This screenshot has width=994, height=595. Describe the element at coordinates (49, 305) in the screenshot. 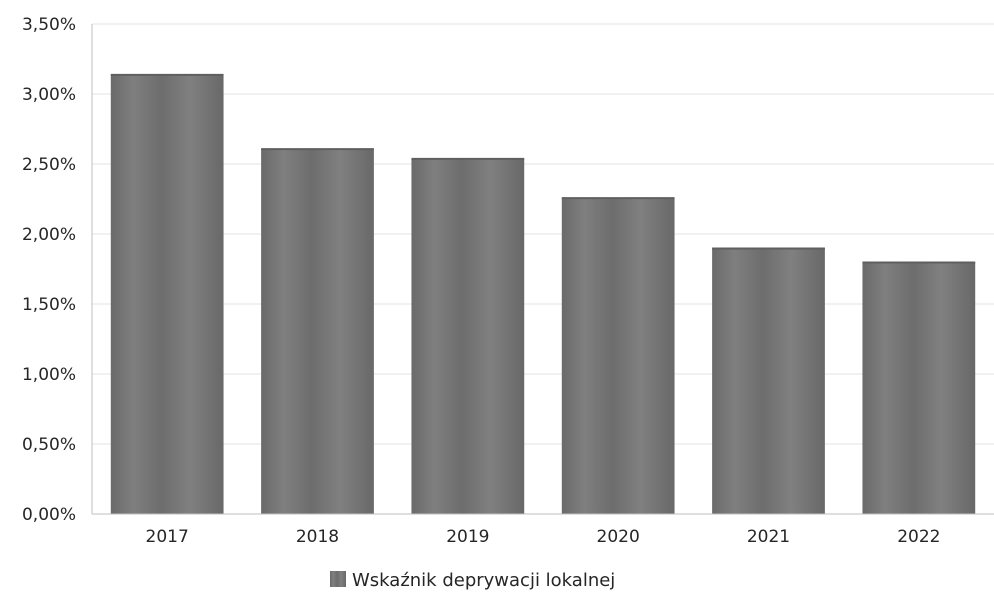

I see `y-tick-label: 1,50%` at that location.